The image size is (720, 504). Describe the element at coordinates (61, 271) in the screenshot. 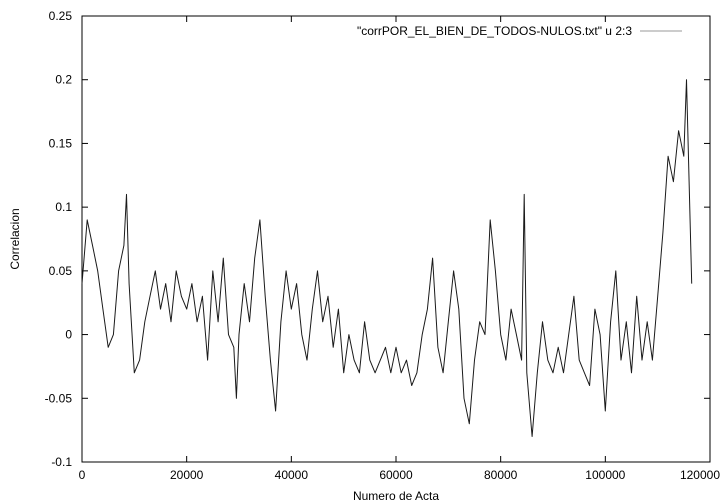

I see `y-tick-label: 0.05` at that location.